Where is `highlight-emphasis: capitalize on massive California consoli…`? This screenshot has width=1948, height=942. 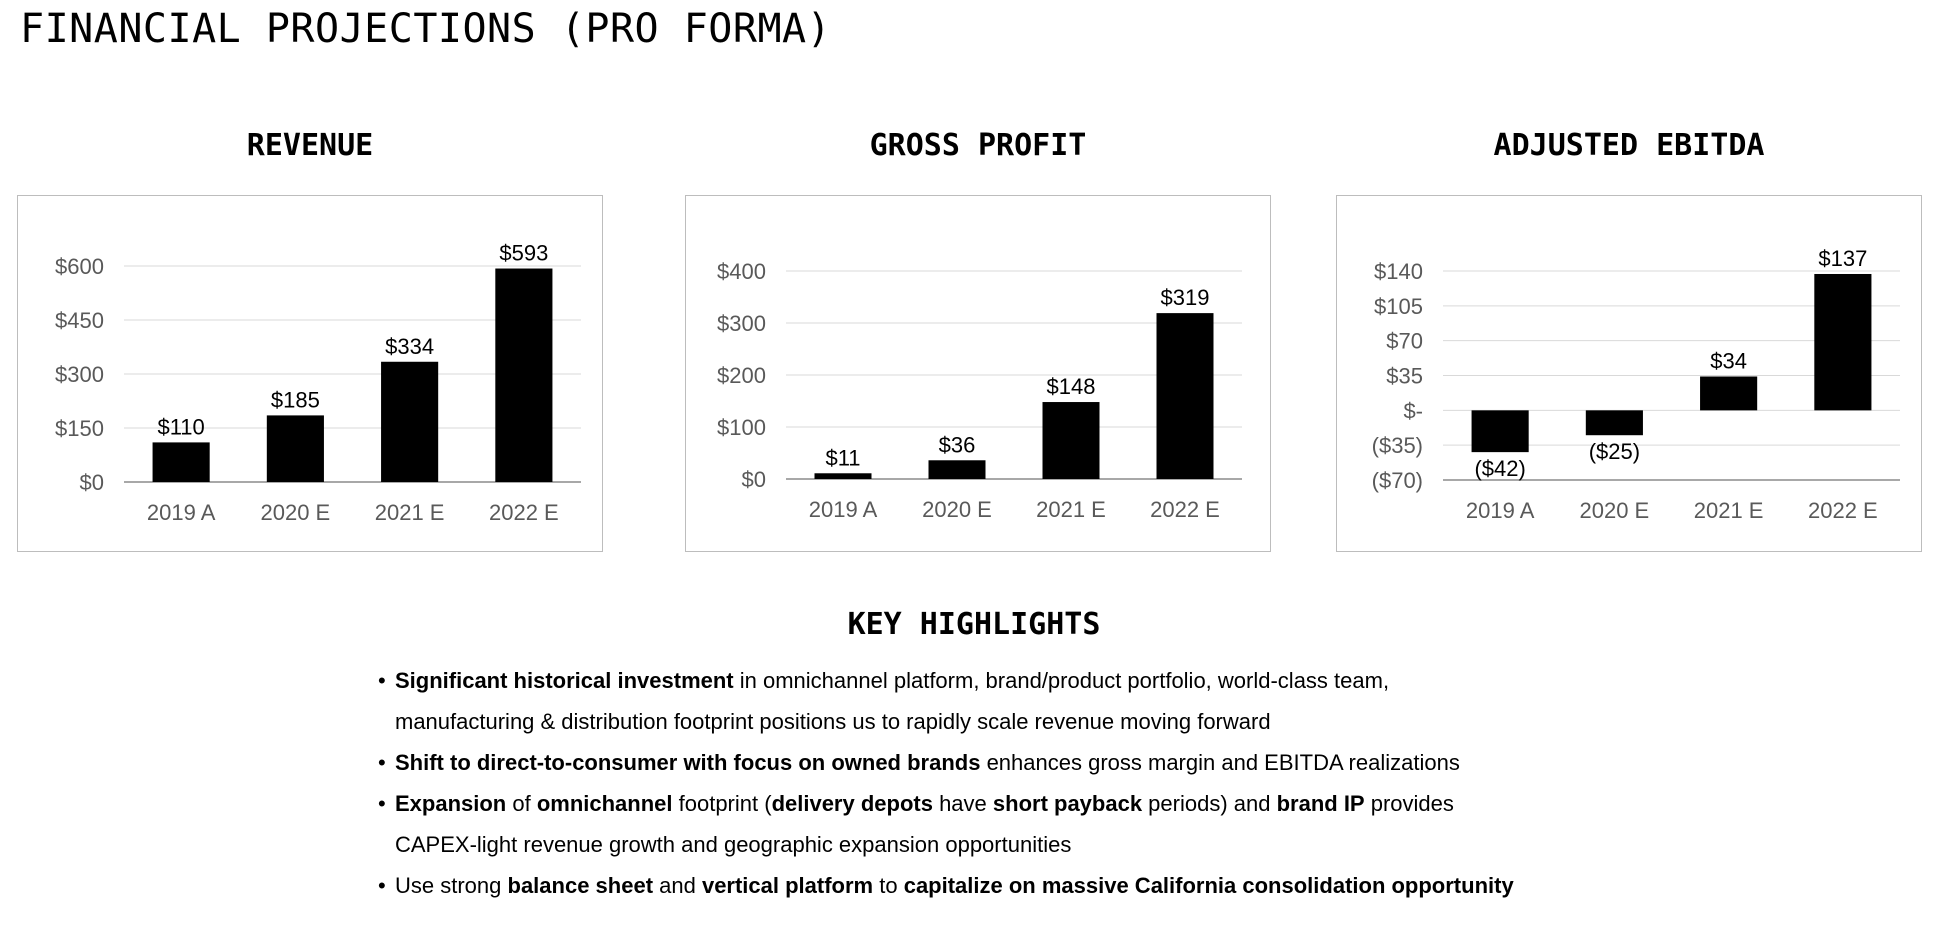 highlight-emphasis: capitalize on massive California consoli… is located at coordinates (1208, 885).